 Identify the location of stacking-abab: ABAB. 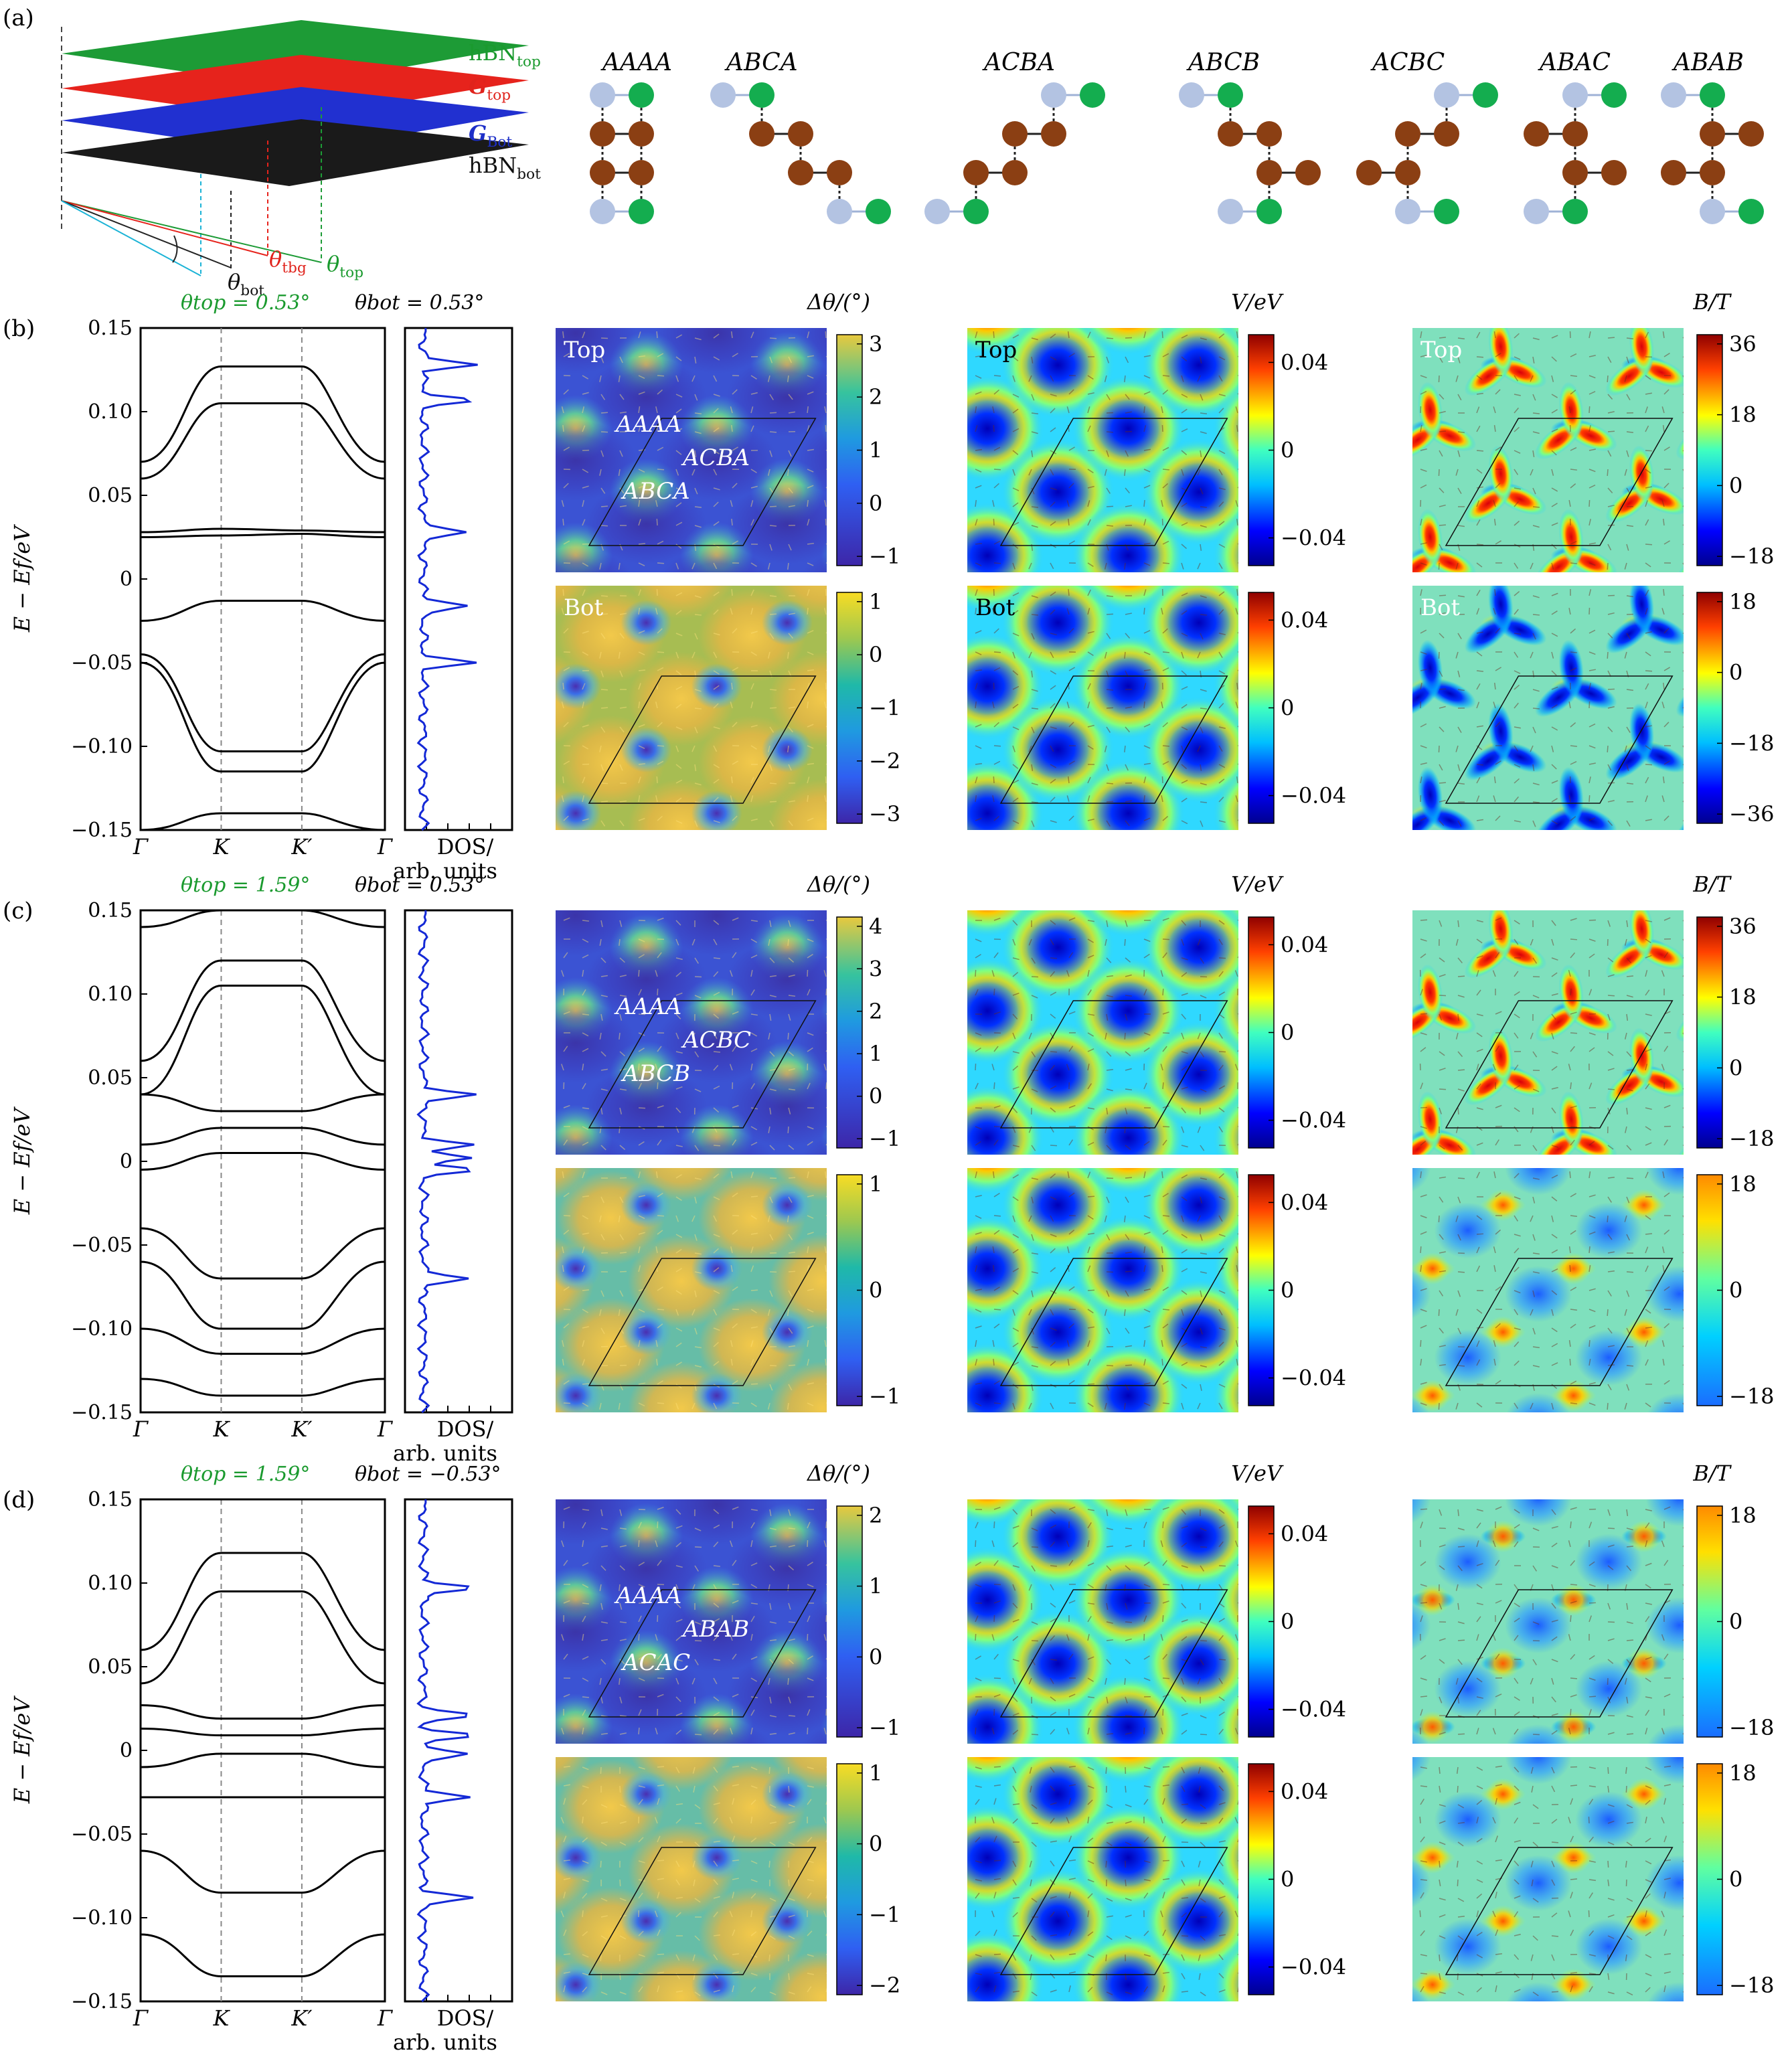
(1713, 136).